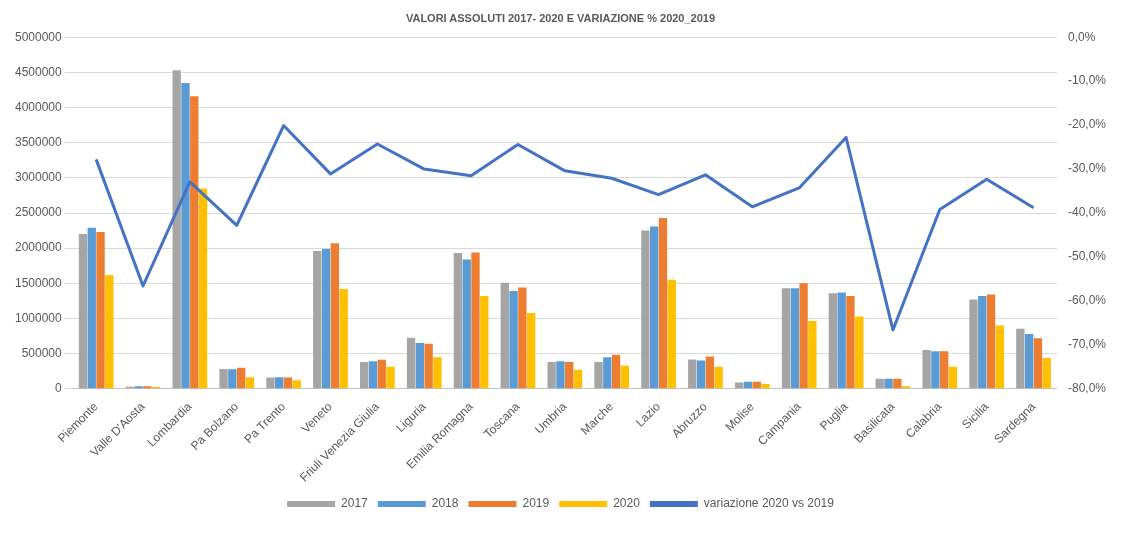  Describe the element at coordinates (627, 503) in the screenshot. I see `legend-label: 2020` at that location.